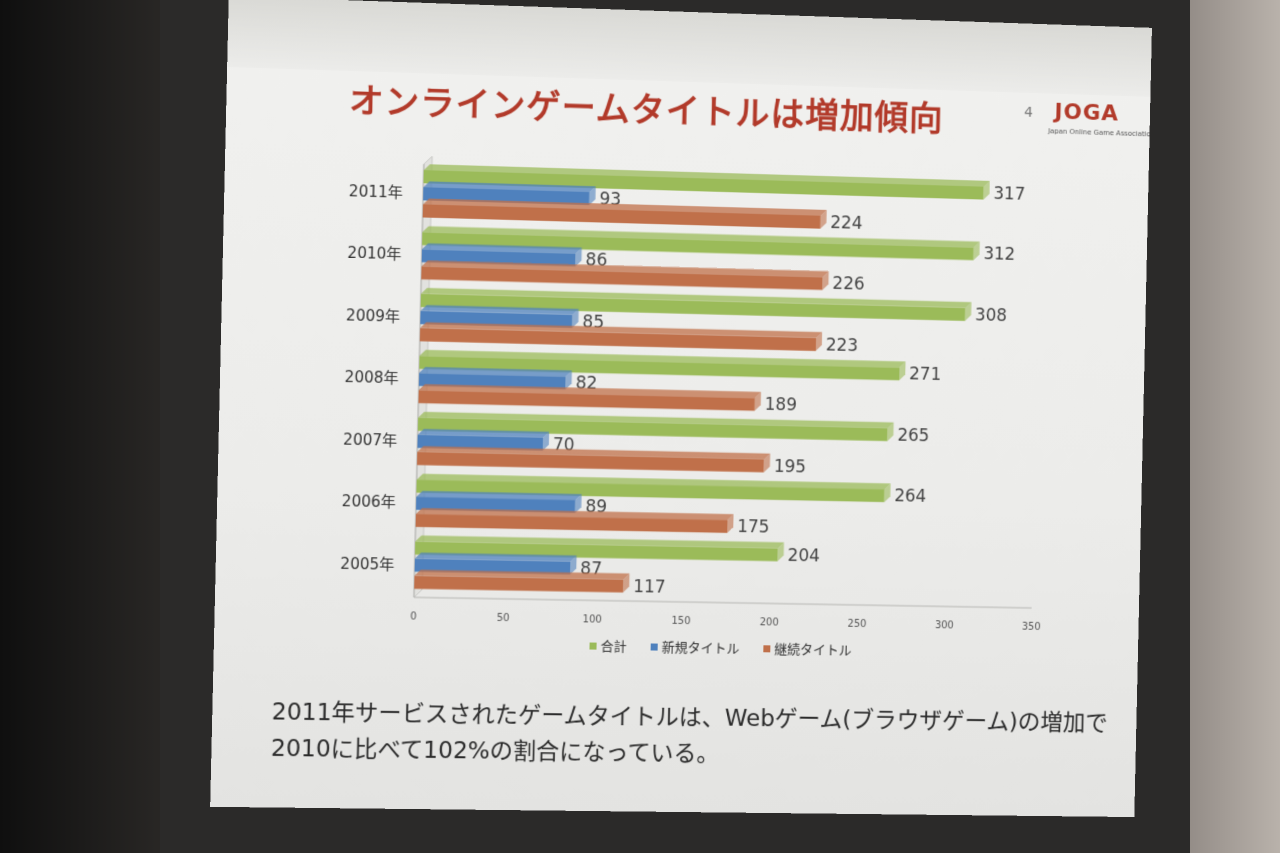 This screenshot has height=853, width=1280. Describe the element at coordinates (649, 587) in the screenshot. I see `data-label: 117` at that location.